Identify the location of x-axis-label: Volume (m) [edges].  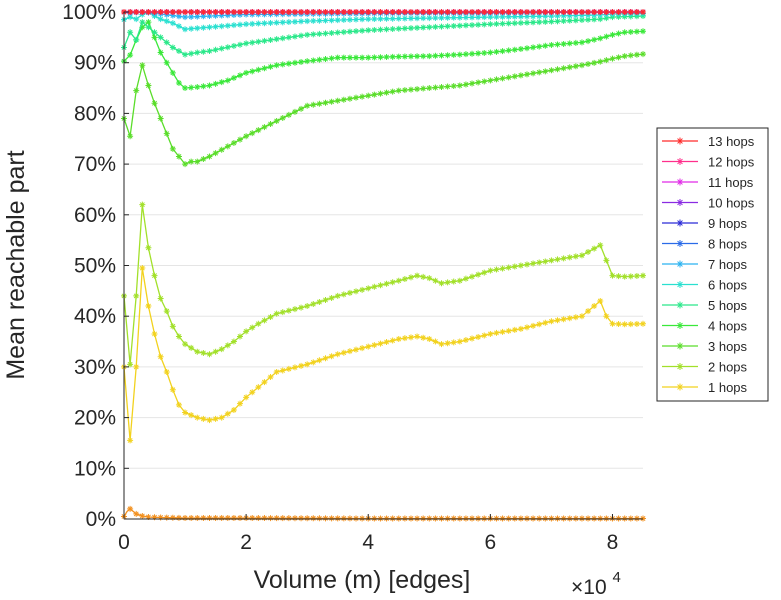
(362, 580).